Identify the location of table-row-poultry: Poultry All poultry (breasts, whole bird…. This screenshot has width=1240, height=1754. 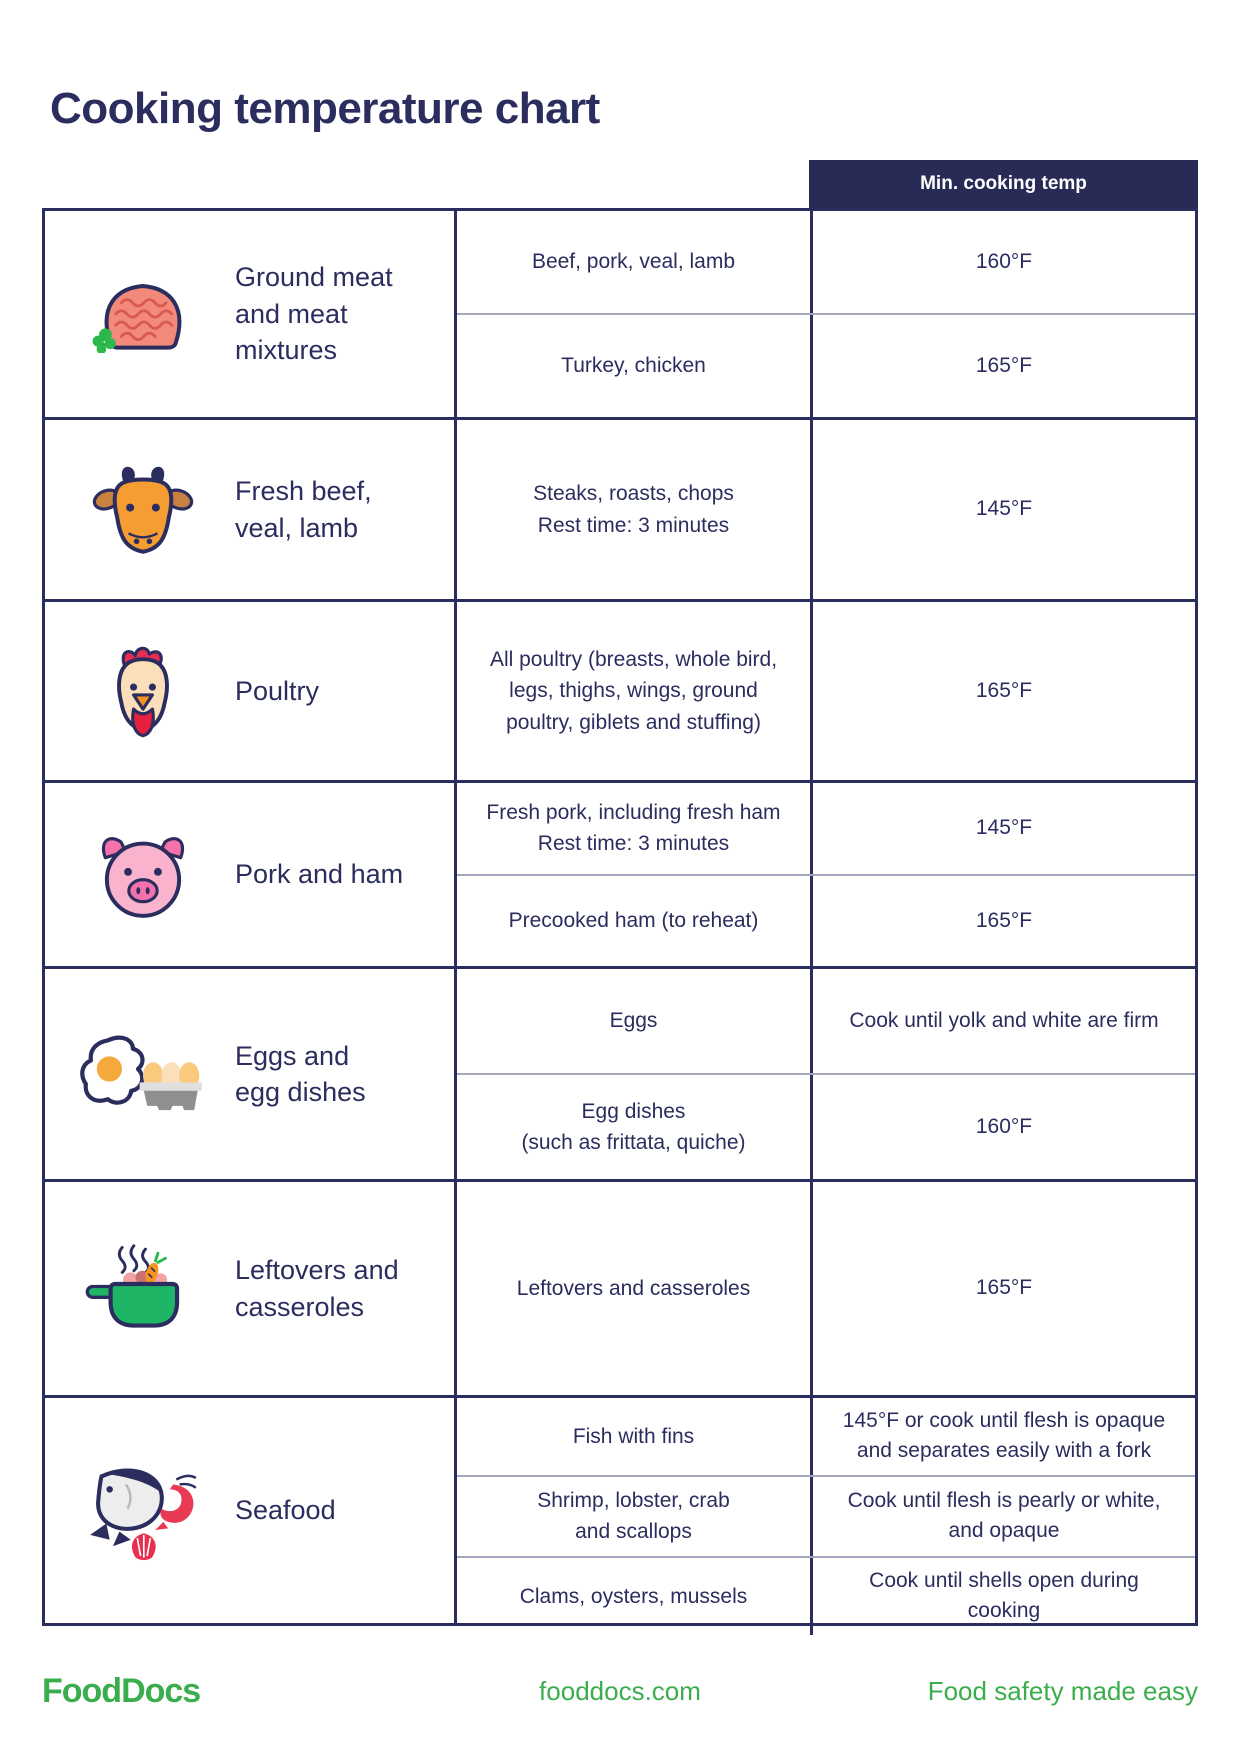
(620, 689).